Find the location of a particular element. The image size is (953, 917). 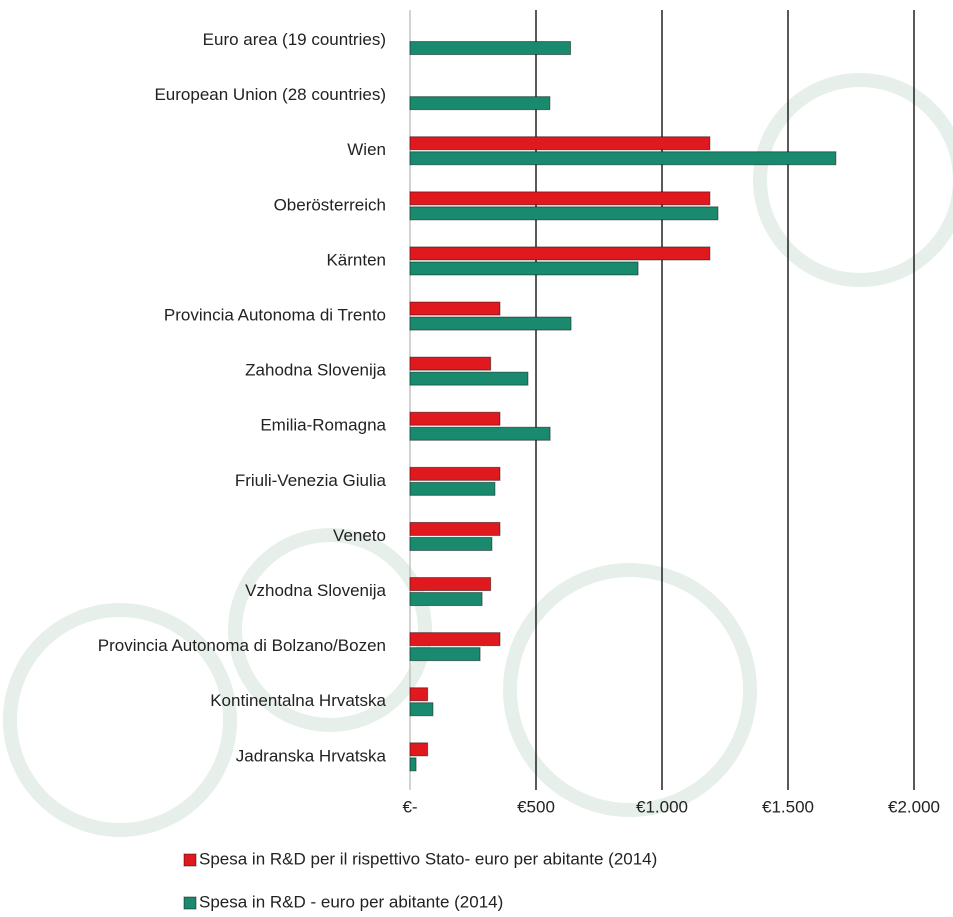

y-tick-label: Kontinentalna Hrvatska is located at coordinates (298, 700).